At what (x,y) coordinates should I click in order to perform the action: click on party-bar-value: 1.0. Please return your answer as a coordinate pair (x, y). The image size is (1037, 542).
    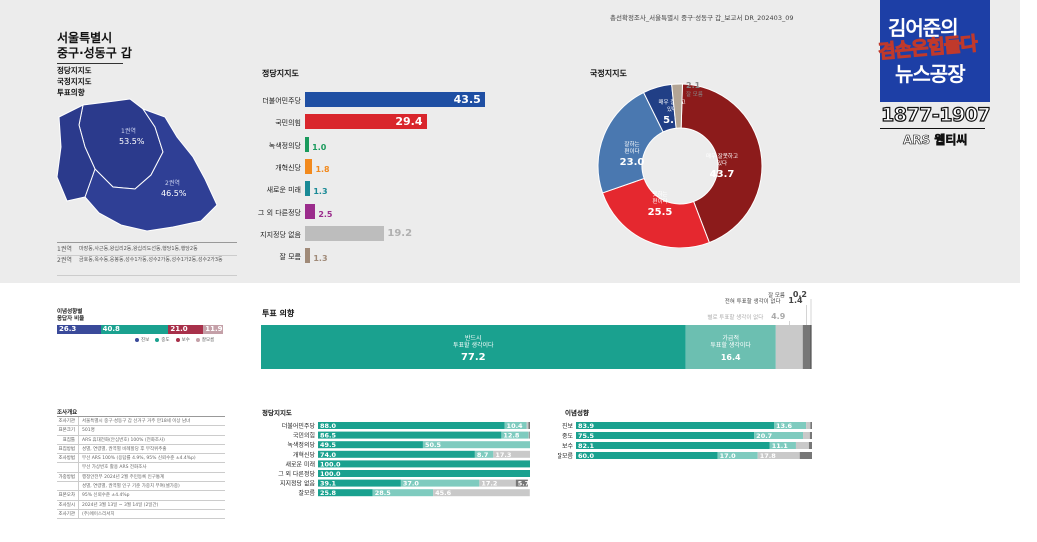
    Looking at the image, I should click on (319, 147).